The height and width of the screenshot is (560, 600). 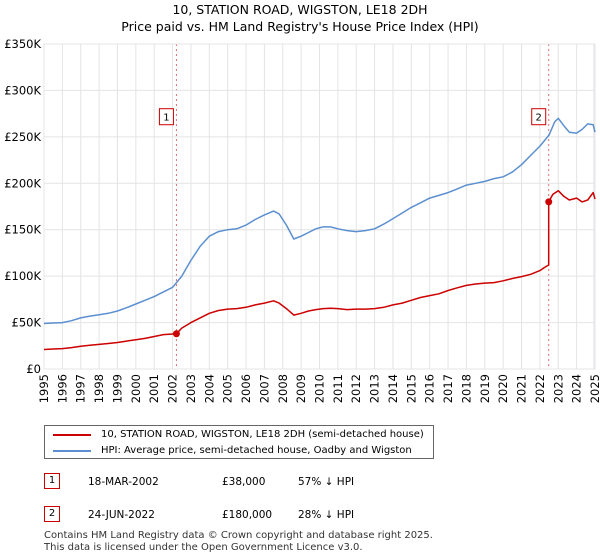 I want to click on x-tick-label: 2025, so click(x=594, y=388).